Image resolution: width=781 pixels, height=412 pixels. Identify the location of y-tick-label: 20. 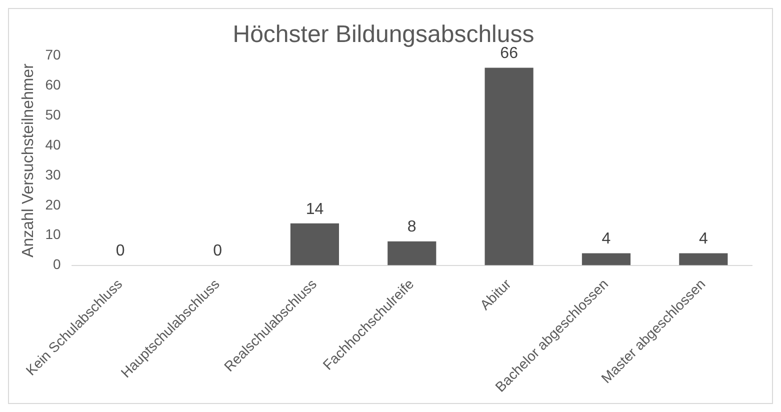
(53, 204).